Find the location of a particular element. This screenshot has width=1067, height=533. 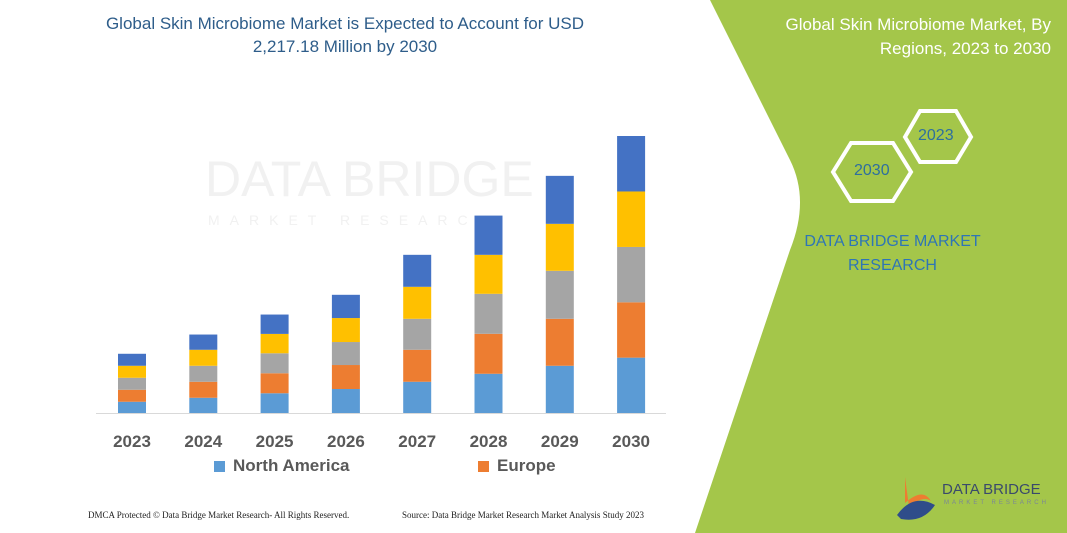

legend-label: North America is located at coordinates (291, 465).